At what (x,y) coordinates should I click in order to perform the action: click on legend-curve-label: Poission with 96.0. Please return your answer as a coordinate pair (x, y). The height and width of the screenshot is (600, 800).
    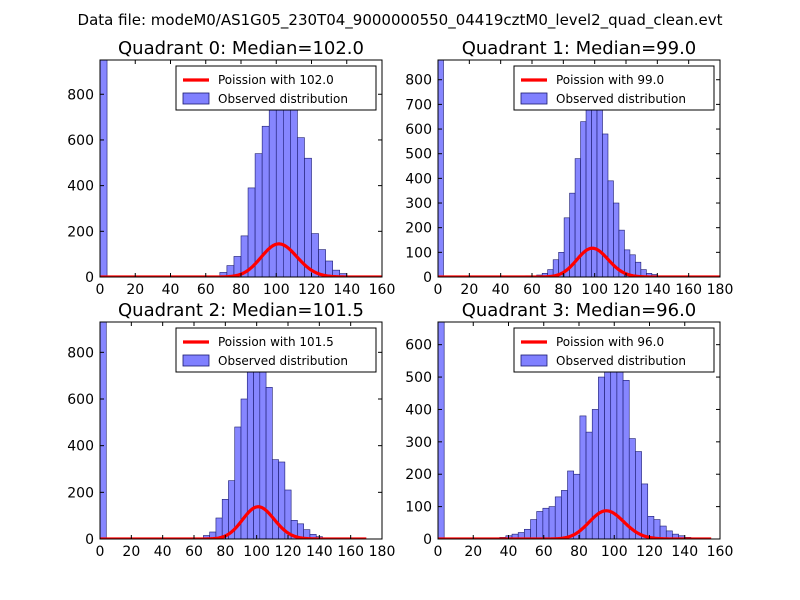
    Looking at the image, I should click on (610, 342).